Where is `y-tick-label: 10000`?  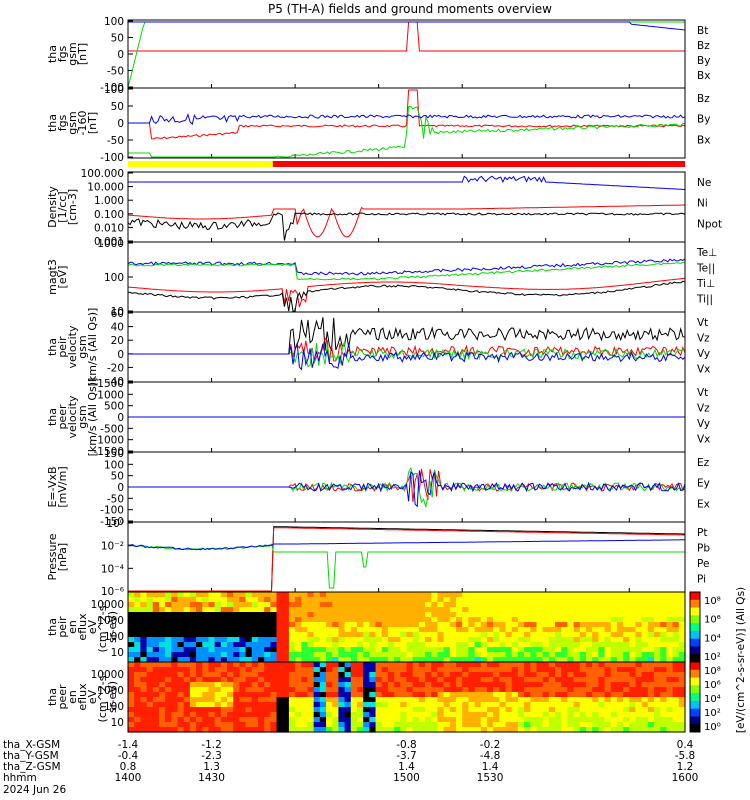 y-tick-label: 10000 is located at coordinates (107, 675).